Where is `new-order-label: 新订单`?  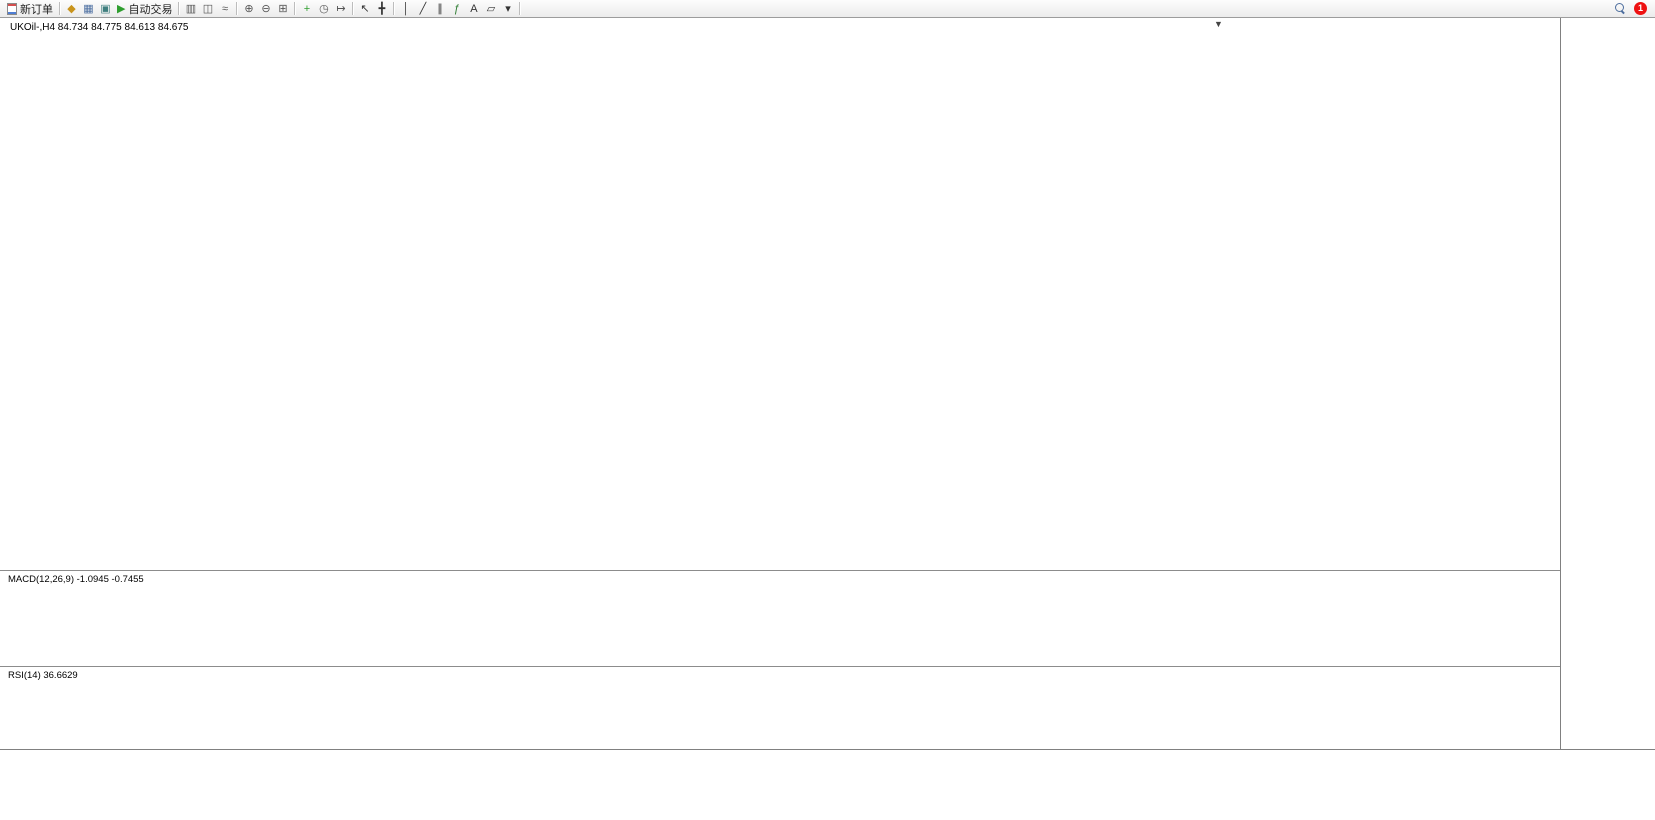 new-order-label: 新订单 is located at coordinates (36, 9).